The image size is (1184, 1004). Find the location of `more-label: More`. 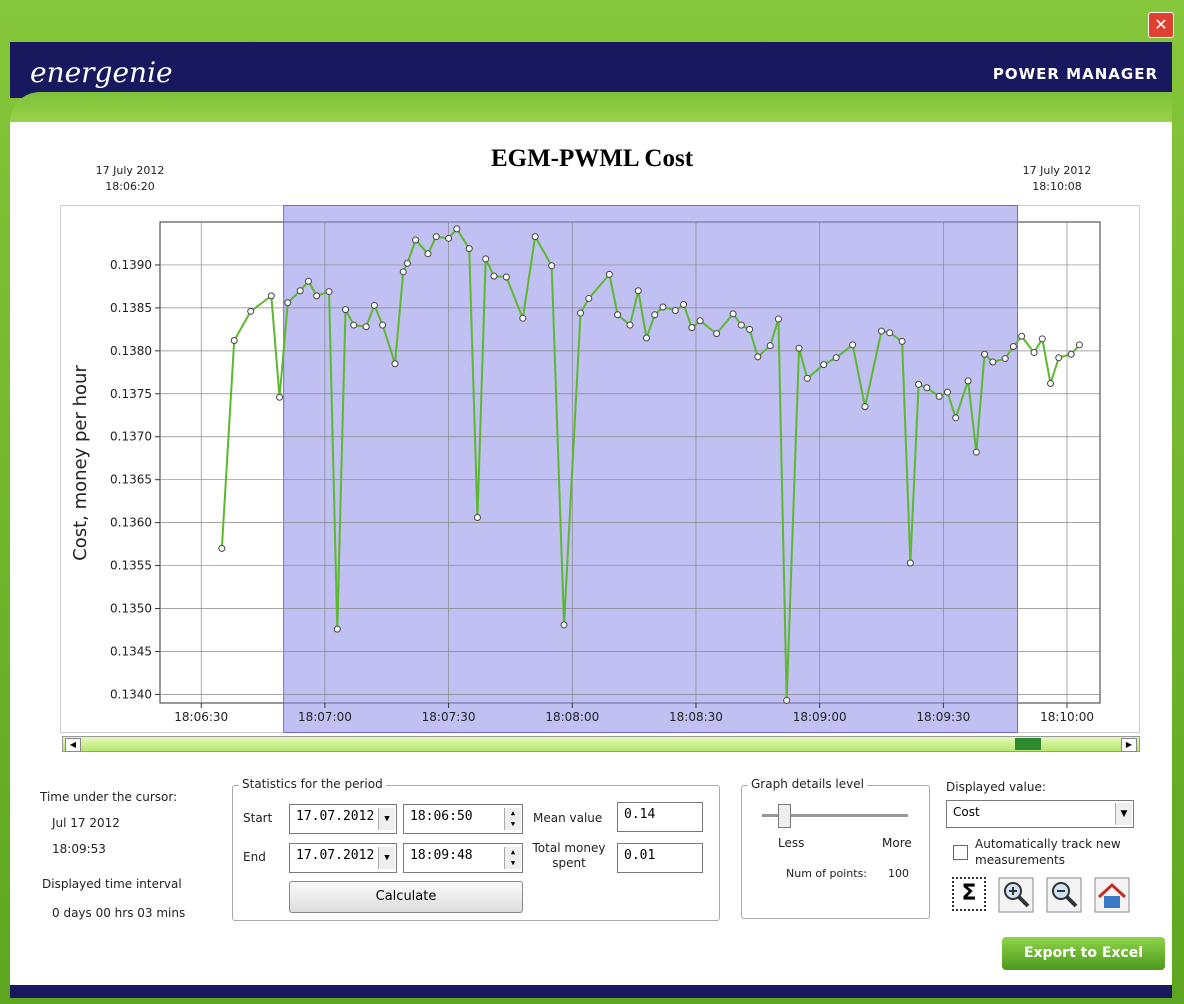

more-label: More is located at coordinates (897, 843).